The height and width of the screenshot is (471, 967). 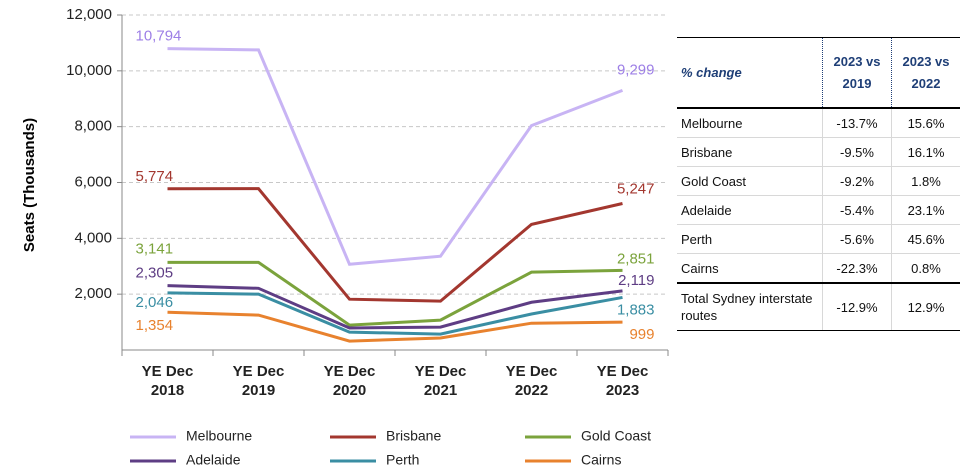 I want to click on y-tick-label: 4,000, so click(x=93, y=237).